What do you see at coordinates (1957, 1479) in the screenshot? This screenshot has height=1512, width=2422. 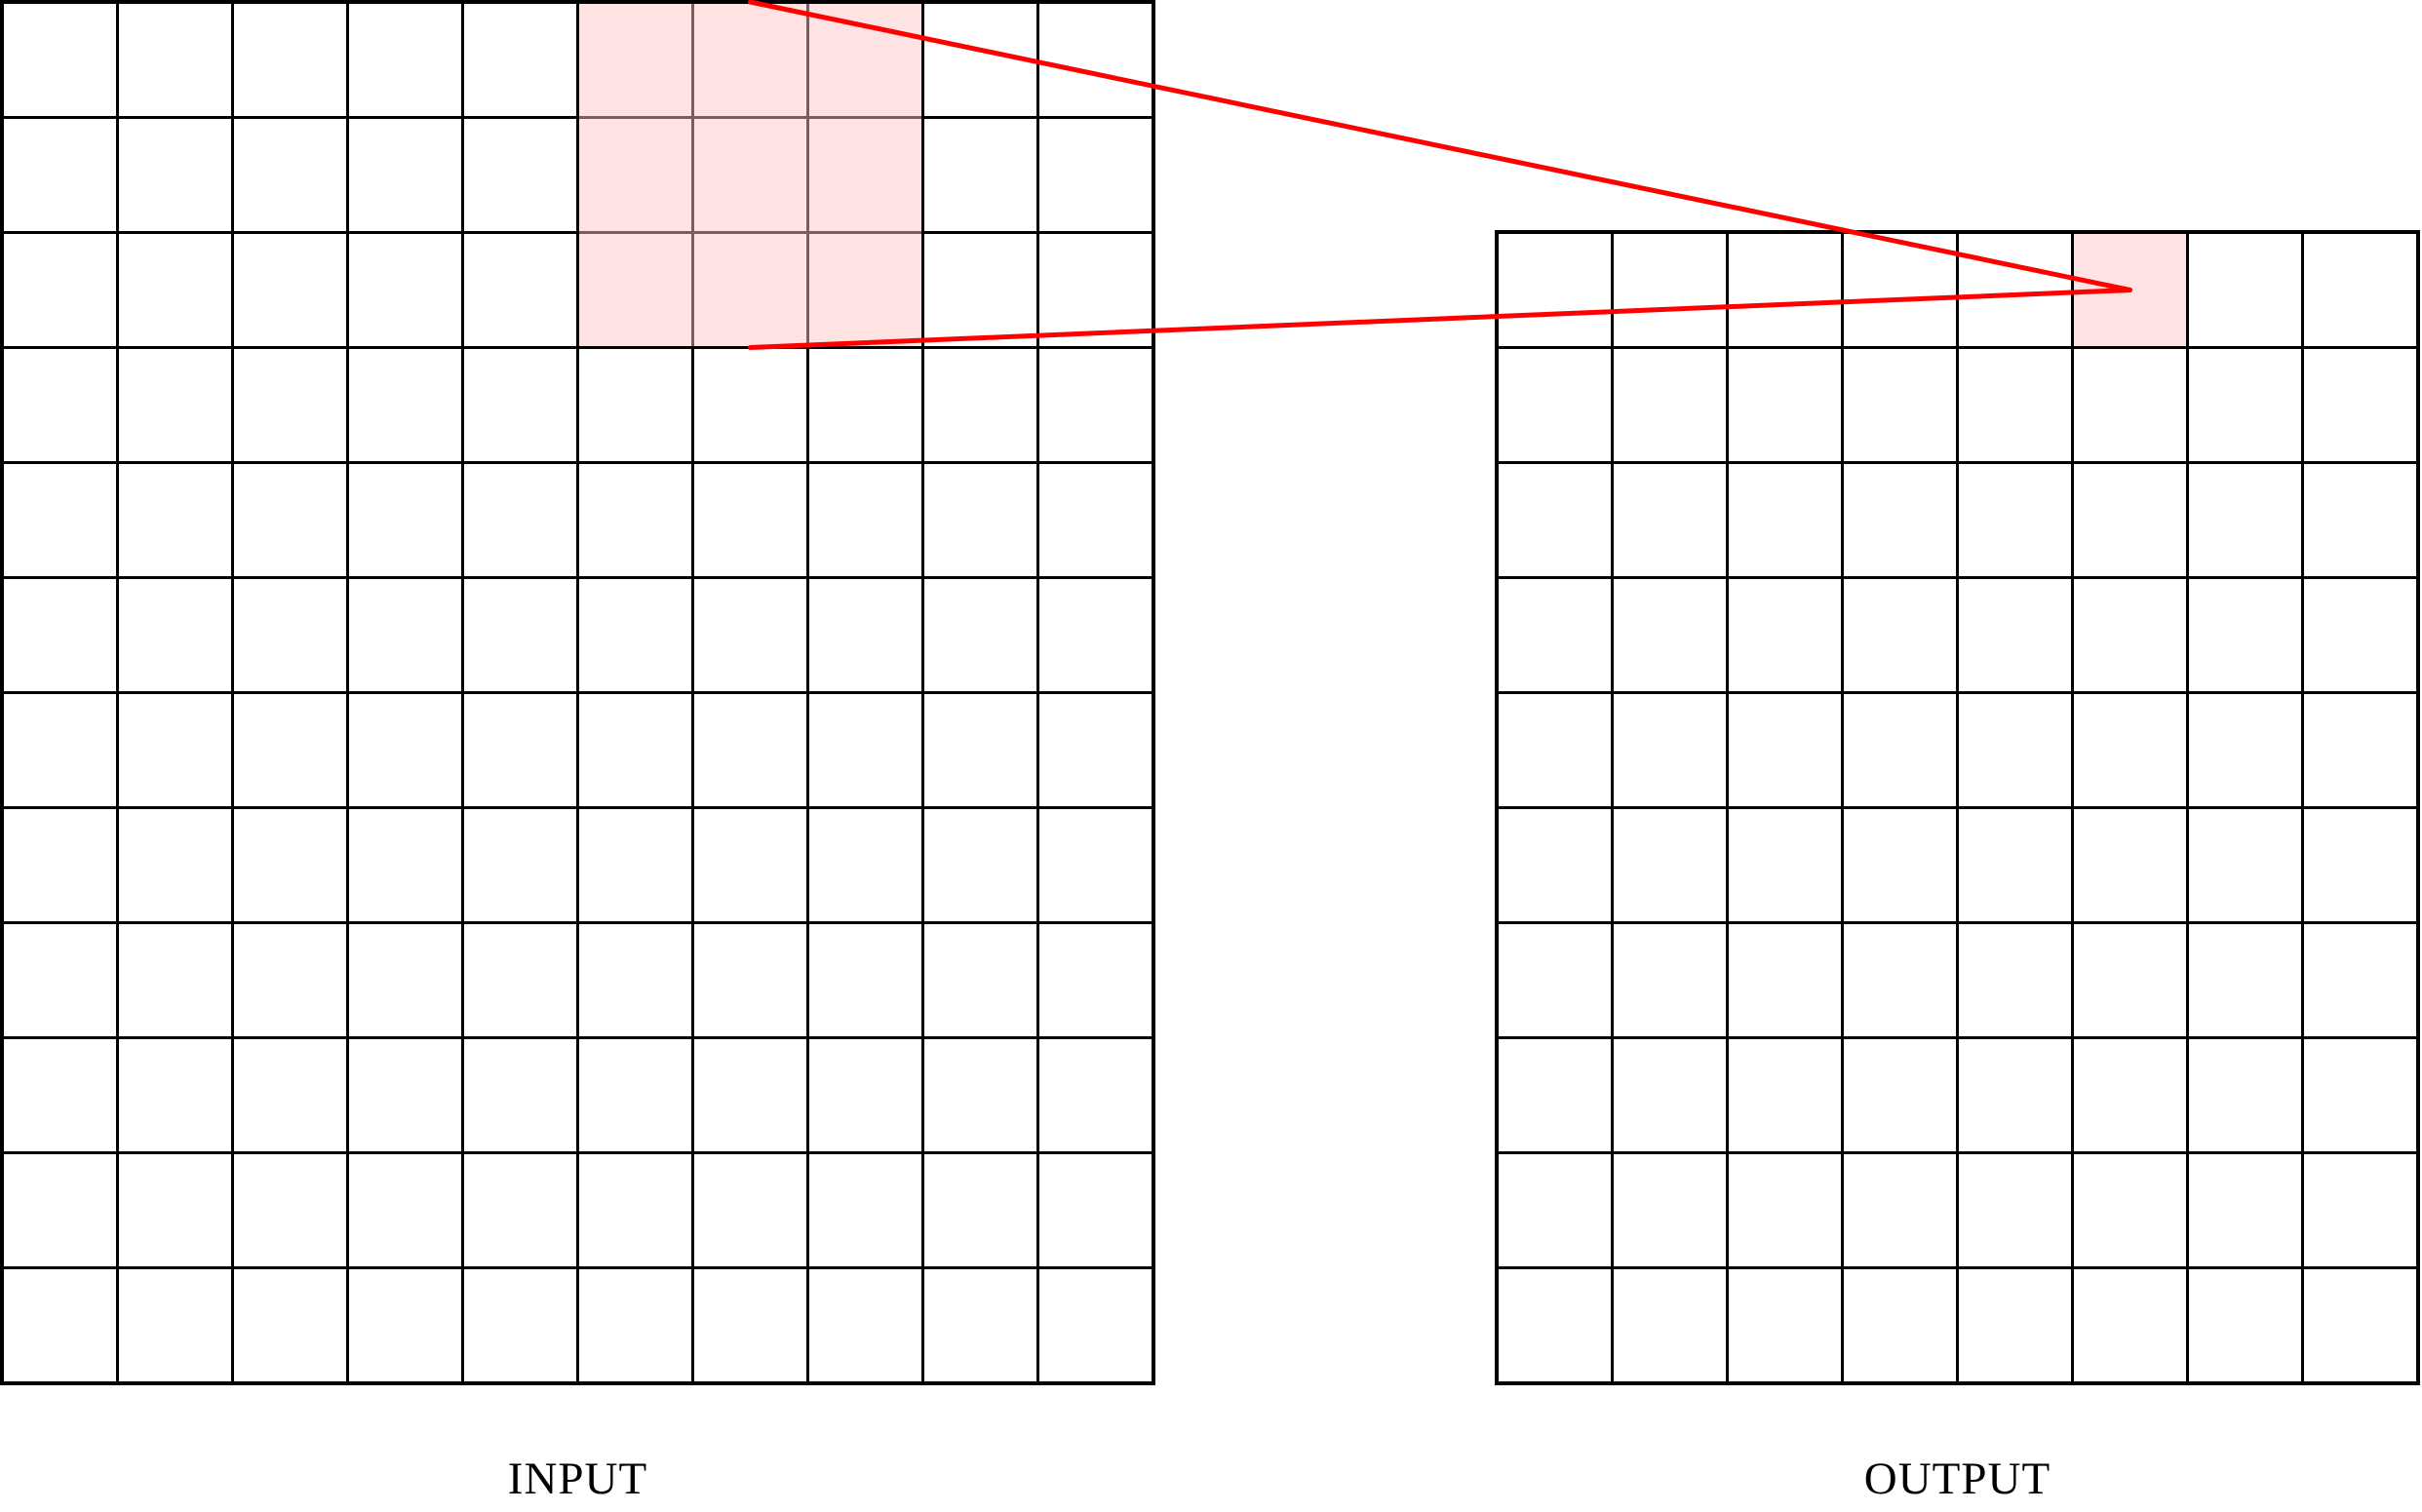 I see `output-grid-label: OUTPUT` at bounding box center [1957, 1479].